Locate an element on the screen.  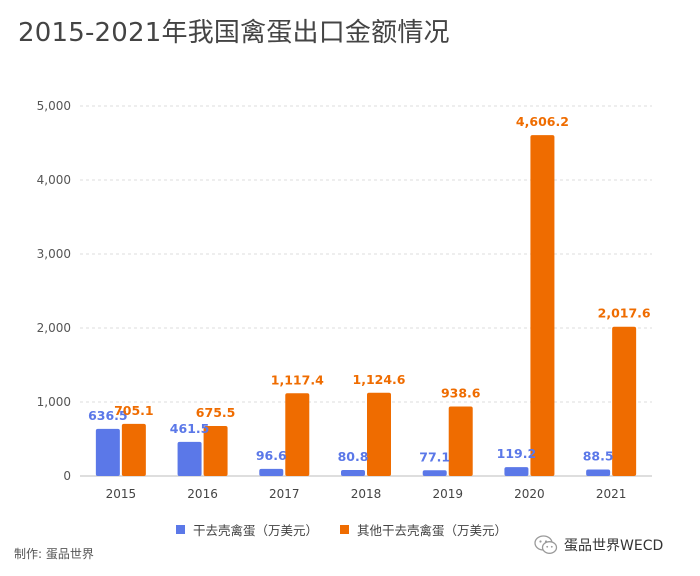
bar-series2-2021 is located at coordinates (624, 401).